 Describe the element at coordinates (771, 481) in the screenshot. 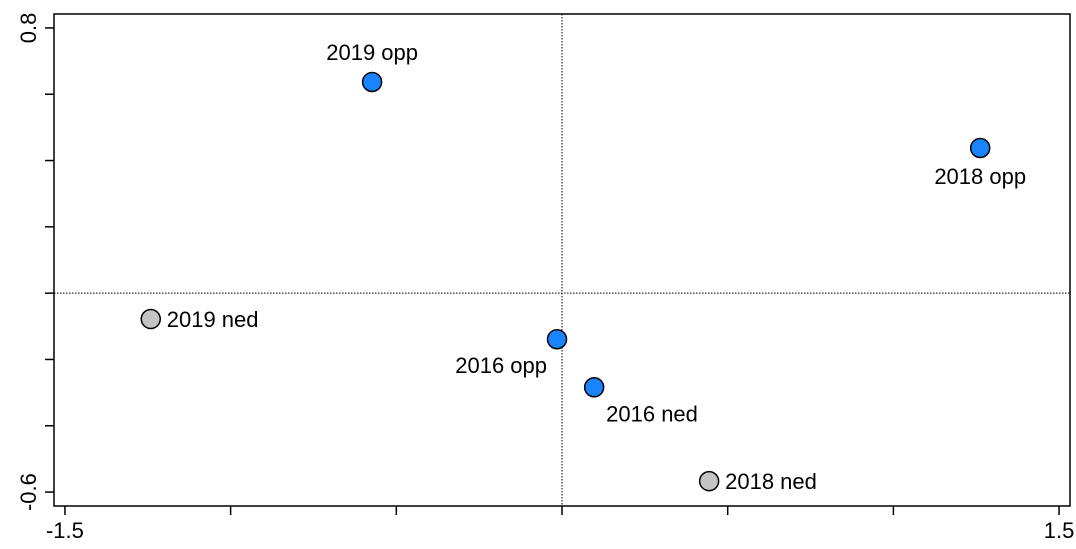

I see `point-label: 2018 ned` at that location.